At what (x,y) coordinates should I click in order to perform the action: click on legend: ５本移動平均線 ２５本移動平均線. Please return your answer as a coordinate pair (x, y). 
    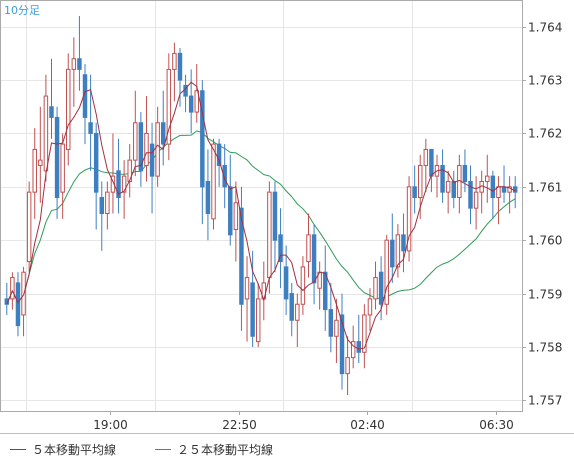
    Looking at the image, I should click on (287, 448).